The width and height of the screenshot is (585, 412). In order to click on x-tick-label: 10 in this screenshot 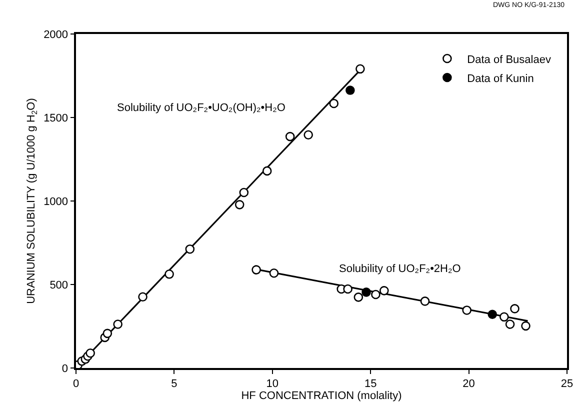, I will do `click(272, 384)`.